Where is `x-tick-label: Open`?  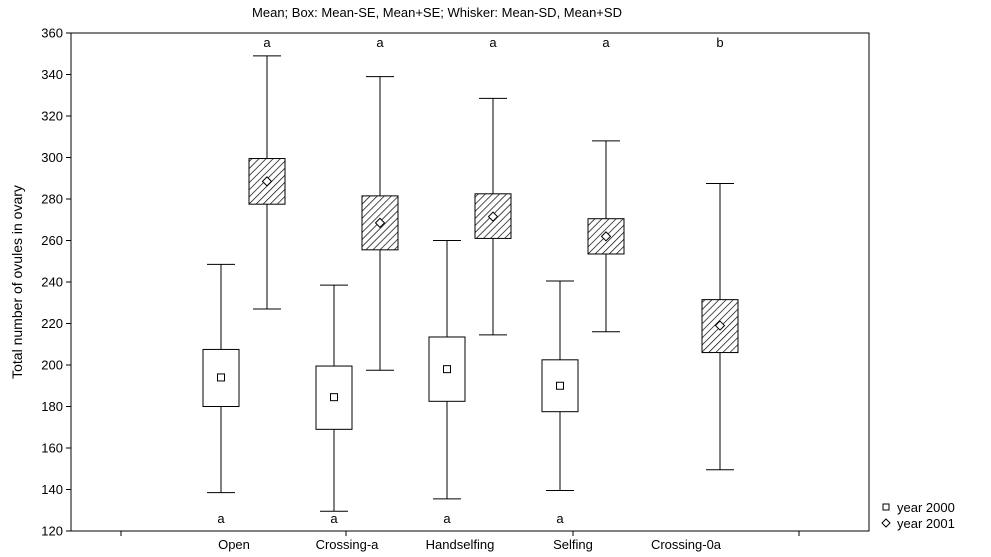
x-tick-label: Open is located at coordinates (234, 544).